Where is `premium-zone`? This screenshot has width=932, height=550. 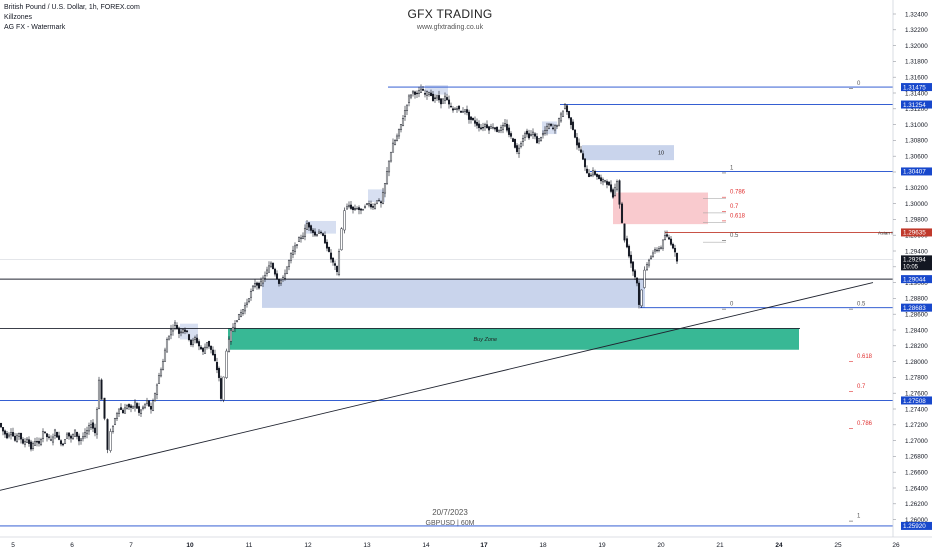
premium-zone is located at coordinates (660, 208).